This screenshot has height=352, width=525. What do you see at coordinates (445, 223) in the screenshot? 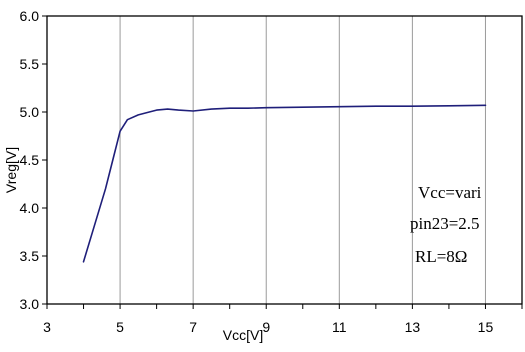
I see `annotation-pin23: pin23=2.5` at bounding box center [445, 223].